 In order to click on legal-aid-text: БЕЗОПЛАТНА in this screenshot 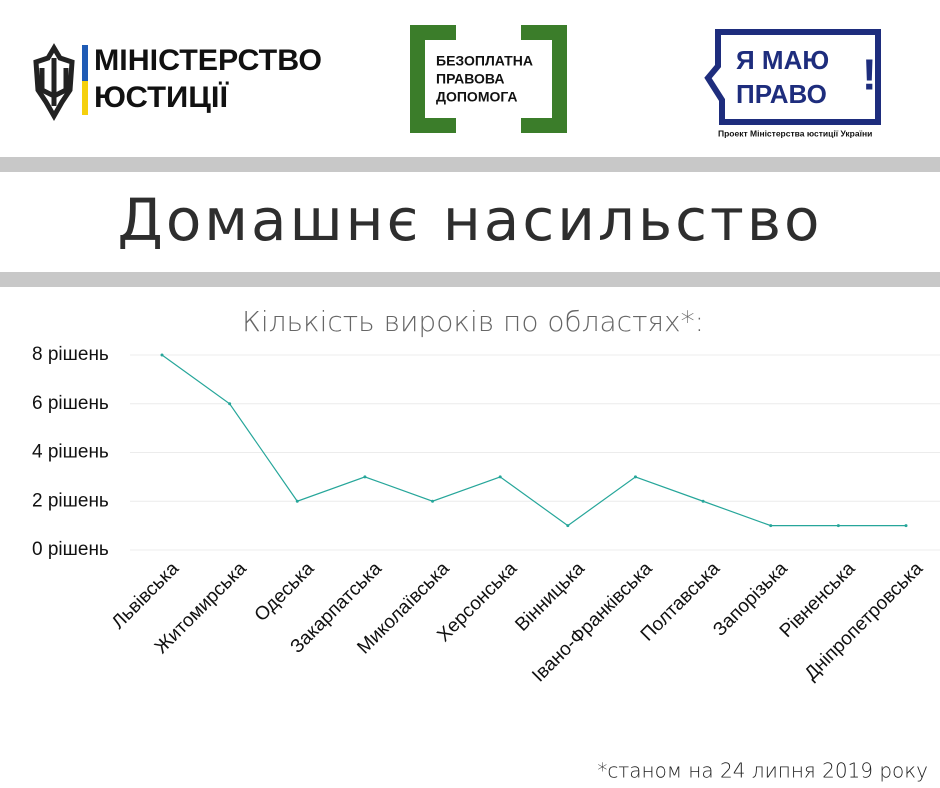, I will do `click(484, 61)`.